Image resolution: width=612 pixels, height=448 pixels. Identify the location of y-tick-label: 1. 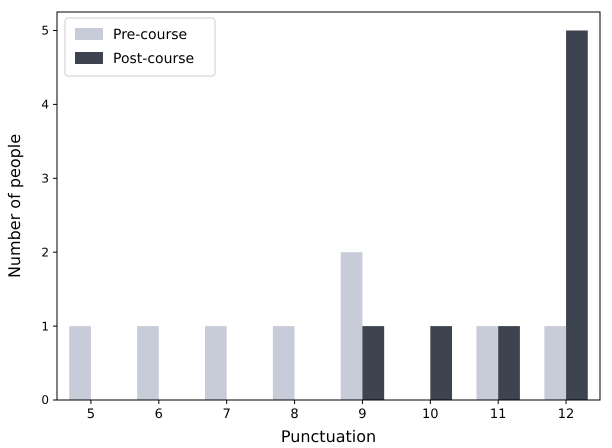
(45, 326).